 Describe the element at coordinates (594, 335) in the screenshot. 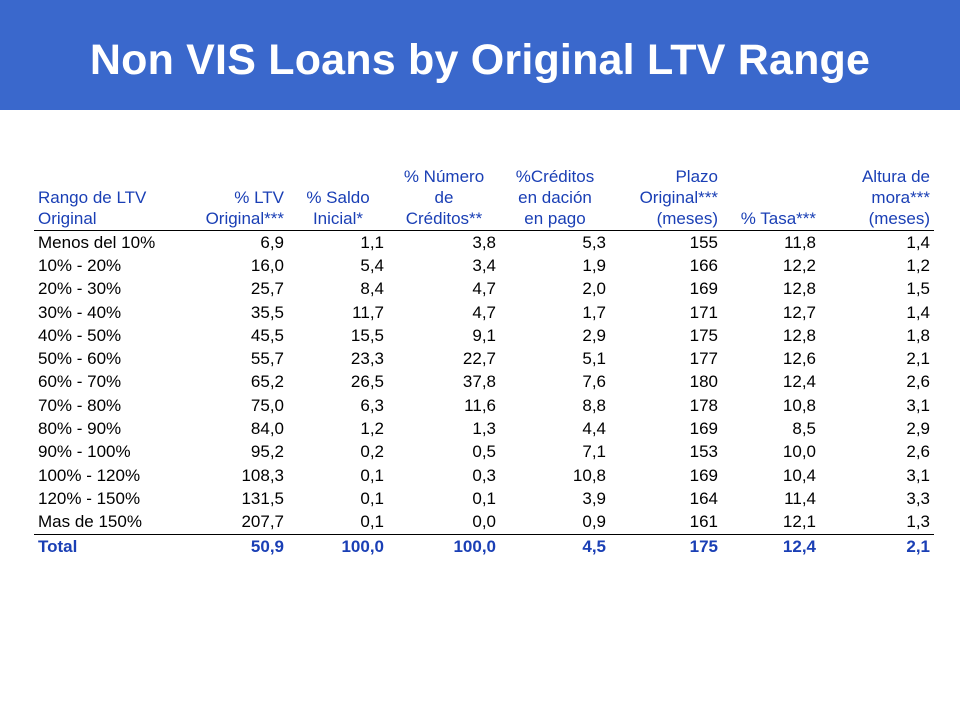

I see `value-cell: 2,9` at that location.